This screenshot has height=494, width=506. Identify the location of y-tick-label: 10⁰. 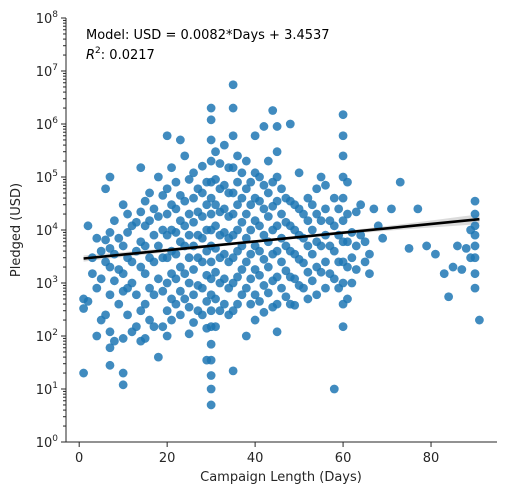
(47, 442).